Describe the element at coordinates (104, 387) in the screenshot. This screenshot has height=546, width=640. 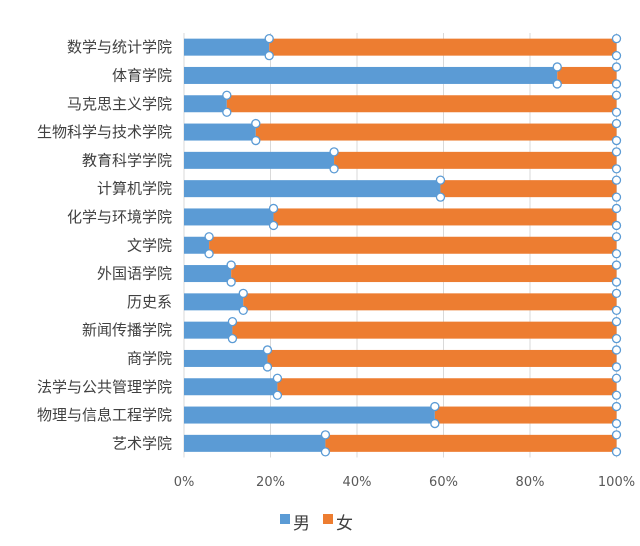
I see `category-label: 法学与公共管理学院` at that location.